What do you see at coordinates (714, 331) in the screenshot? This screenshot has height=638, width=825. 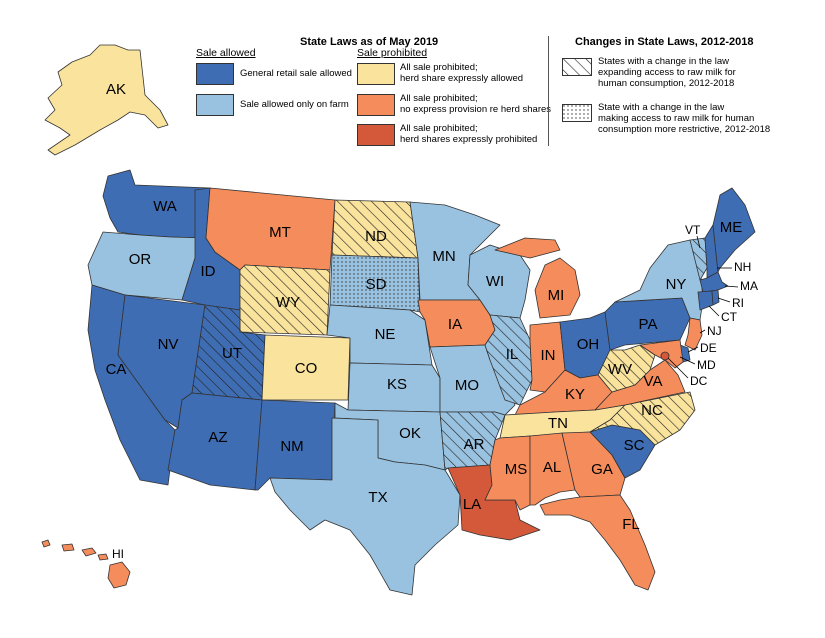 I see `label-nj: NJ` at bounding box center [714, 331].